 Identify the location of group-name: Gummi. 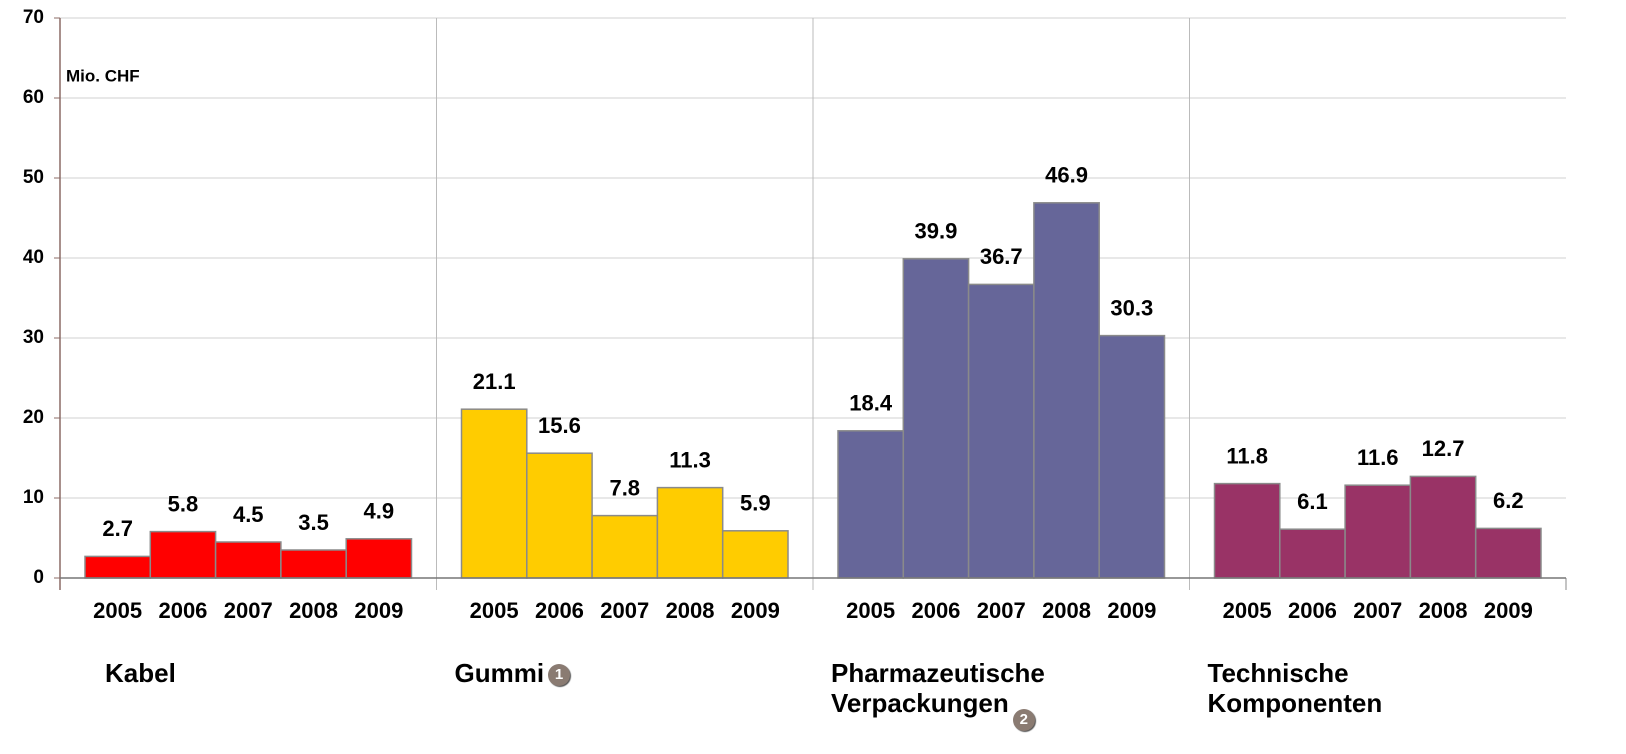
(499, 673).